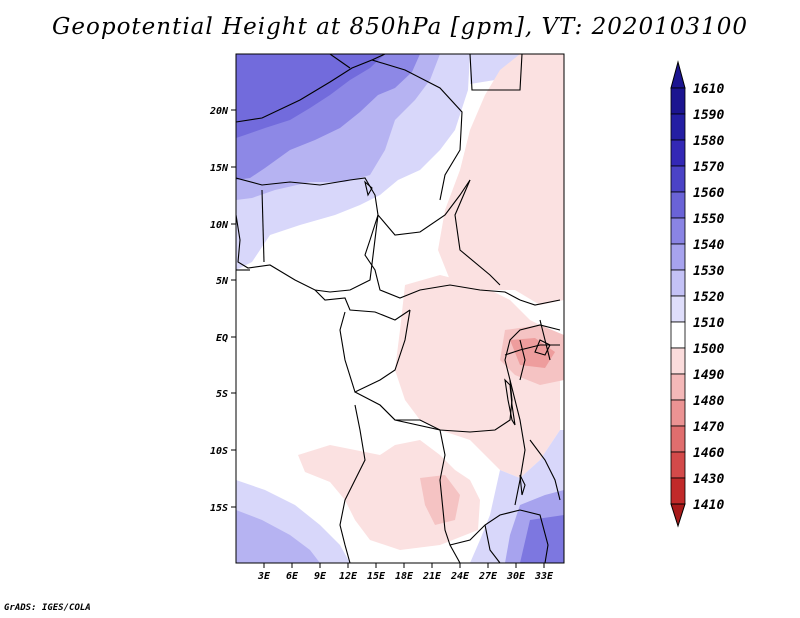 This screenshot has width=800, height=618. What do you see at coordinates (219, 451) in the screenshot?
I see `lat-label: 10S` at bounding box center [219, 451].